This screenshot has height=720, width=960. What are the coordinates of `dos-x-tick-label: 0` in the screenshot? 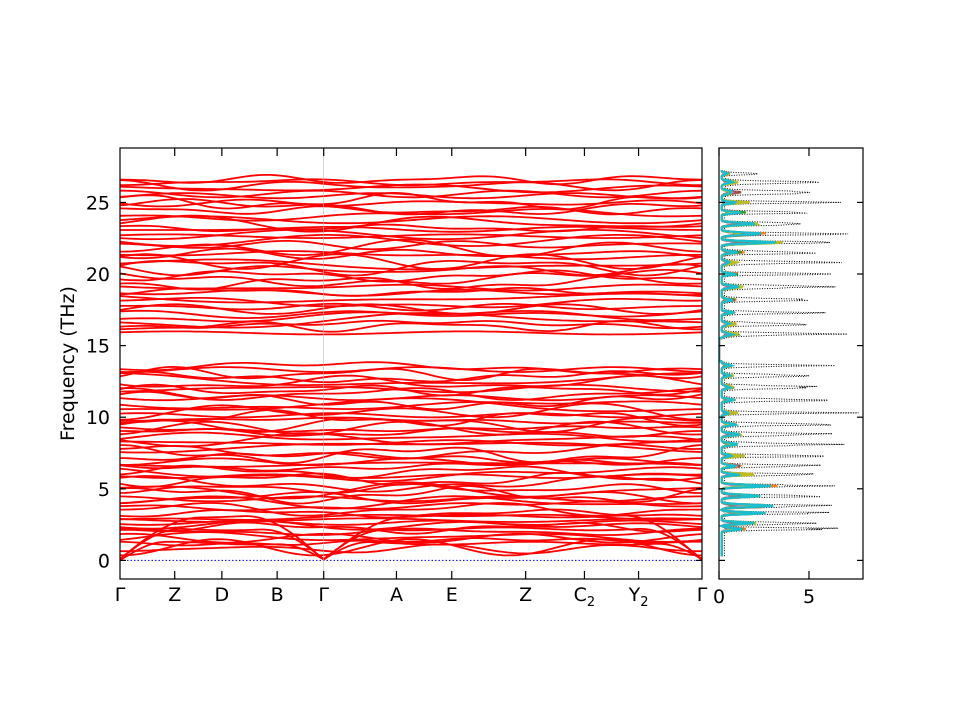 It's located at (719, 597).